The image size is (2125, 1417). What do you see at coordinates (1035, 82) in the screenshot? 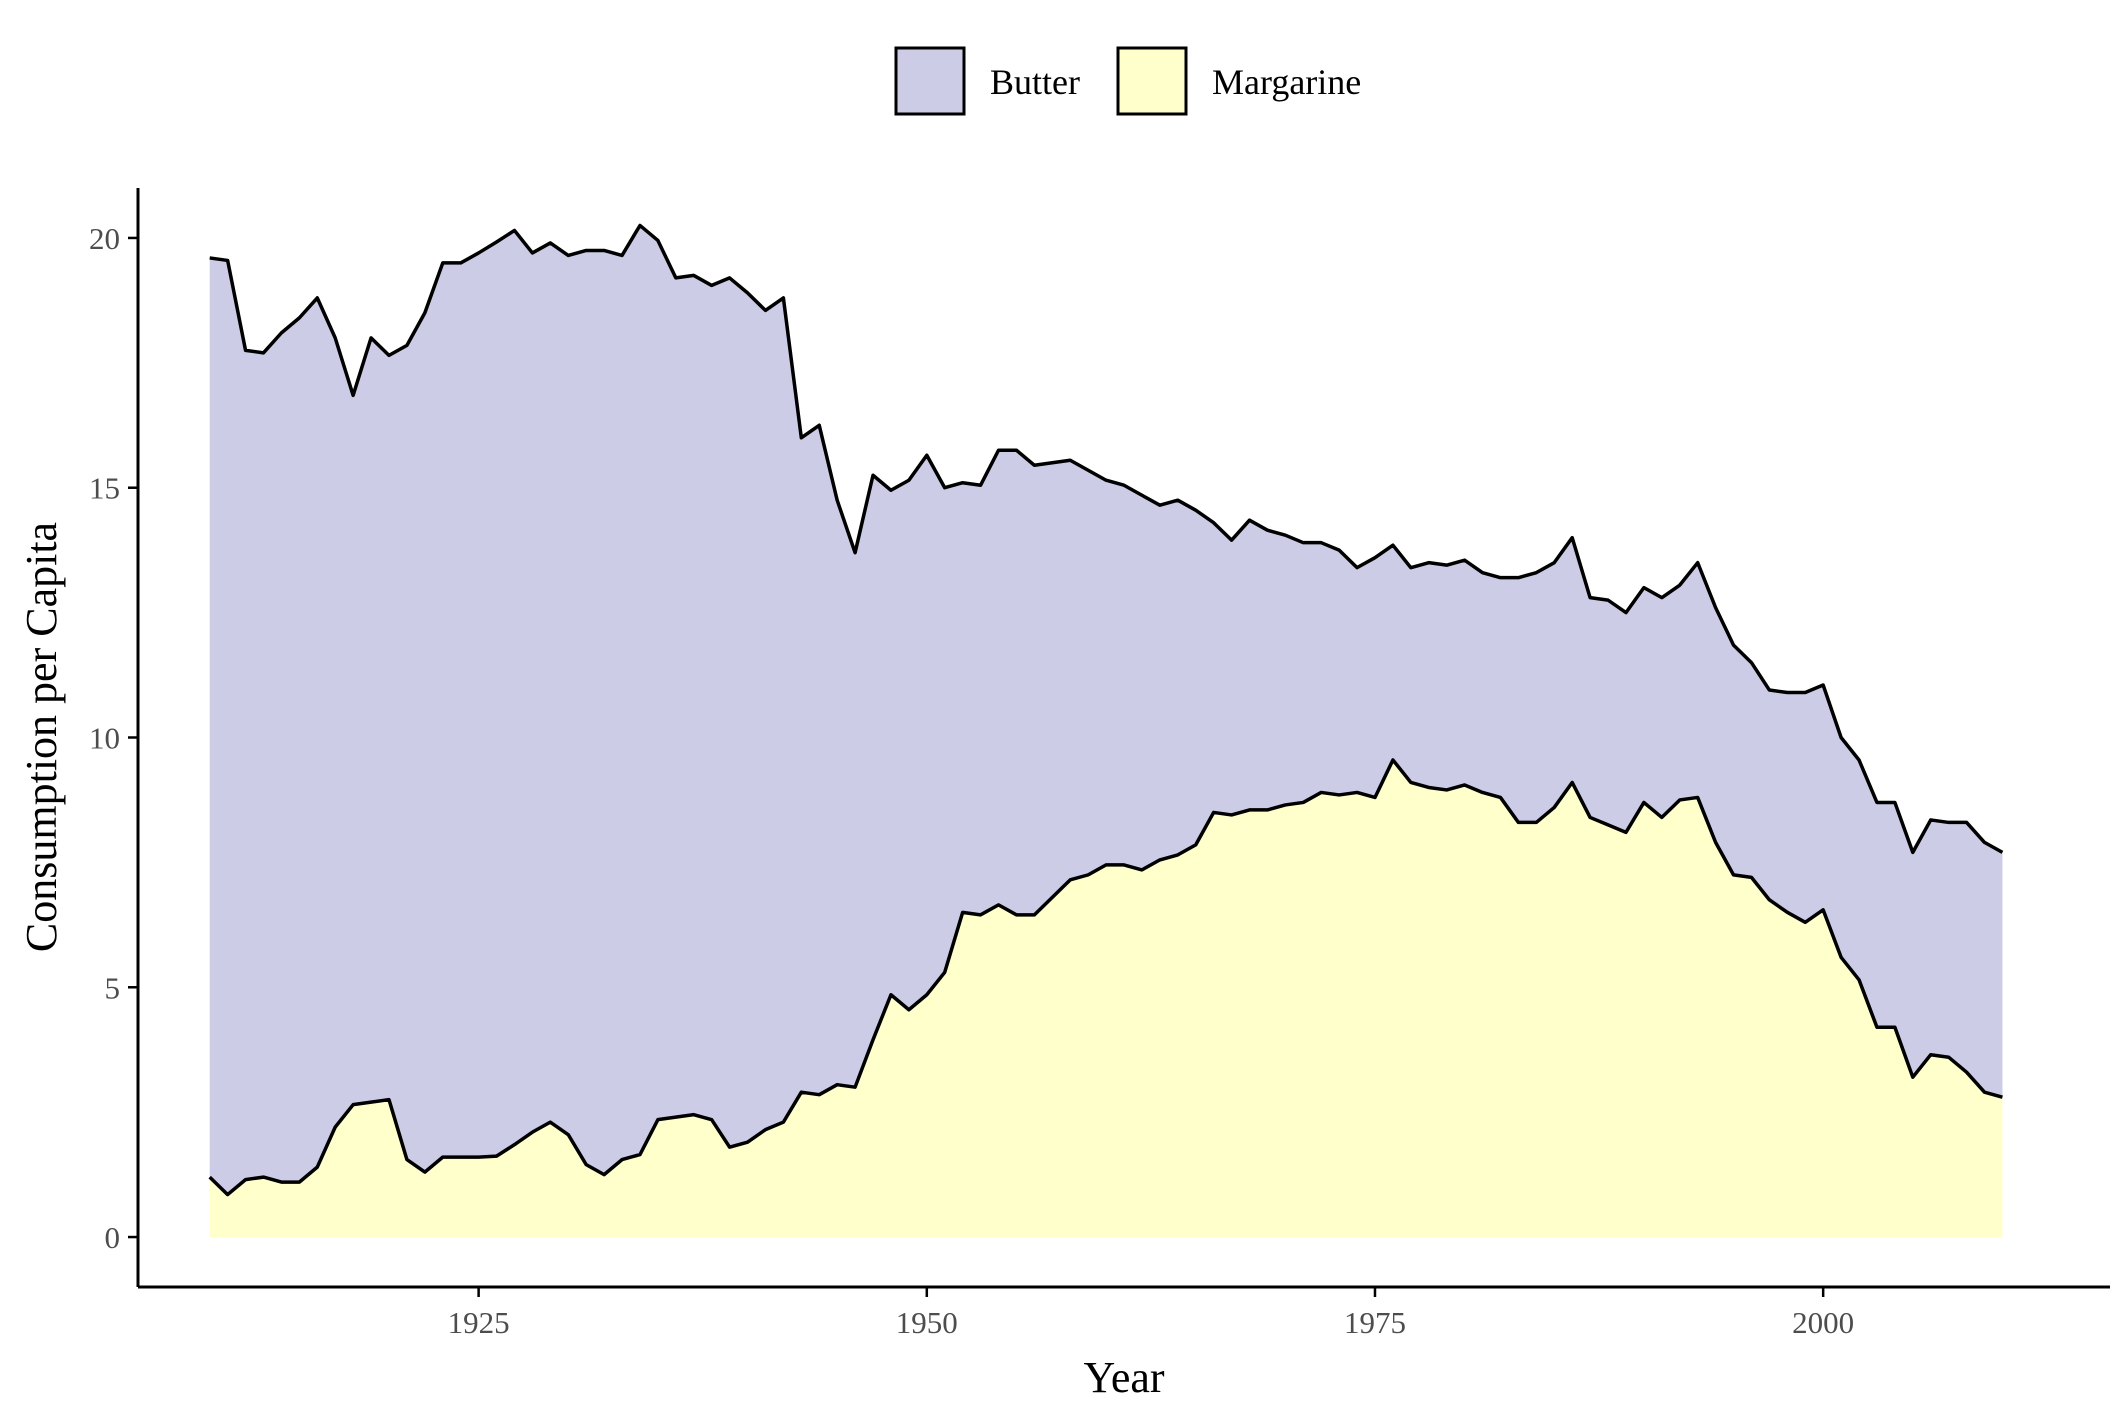
I see `legend-label-butter: Butter` at bounding box center [1035, 82].